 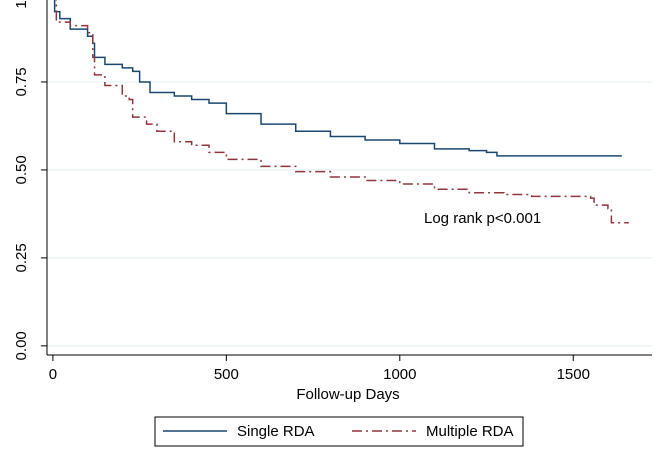 I want to click on y-tick-label: 0.00, so click(x=21, y=345).